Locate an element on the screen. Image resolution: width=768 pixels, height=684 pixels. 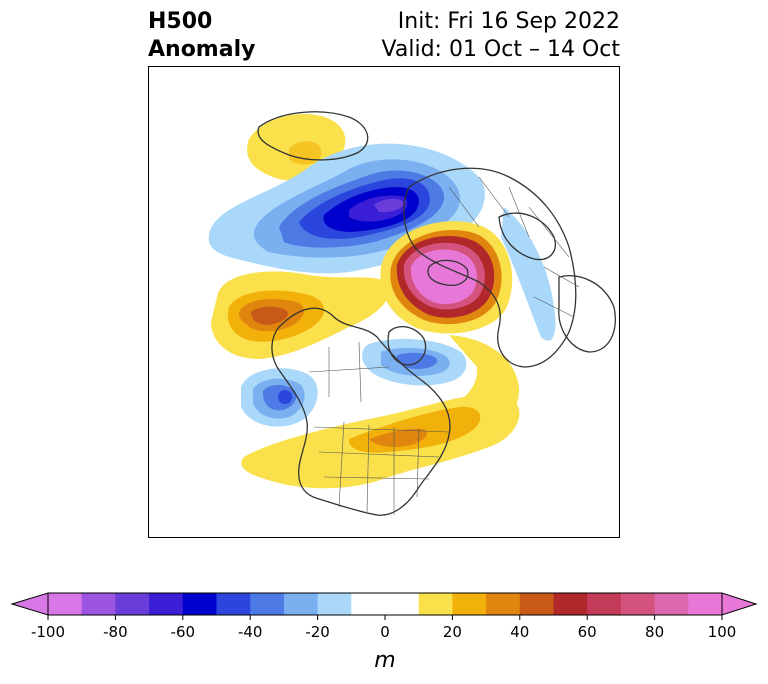
blue-anomaly-europe is located at coordinates (528, 274).